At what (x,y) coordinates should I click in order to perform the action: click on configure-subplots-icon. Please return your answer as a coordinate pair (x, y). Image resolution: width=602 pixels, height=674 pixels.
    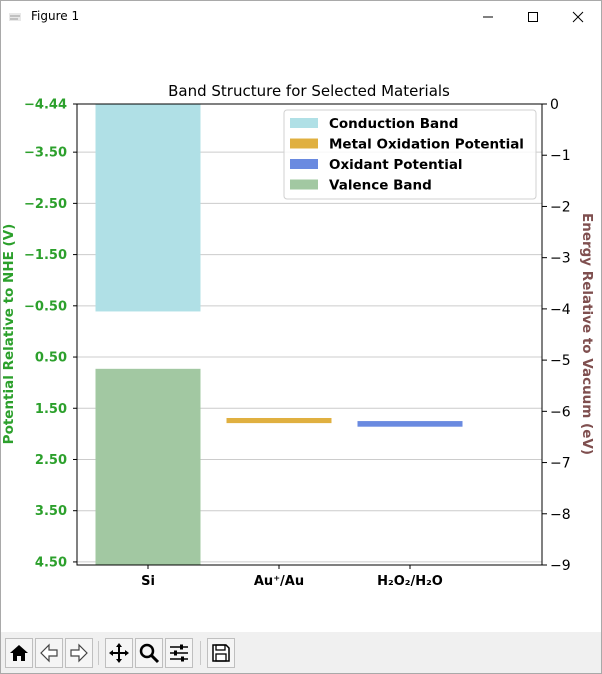
    Looking at the image, I should click on (179, 653).